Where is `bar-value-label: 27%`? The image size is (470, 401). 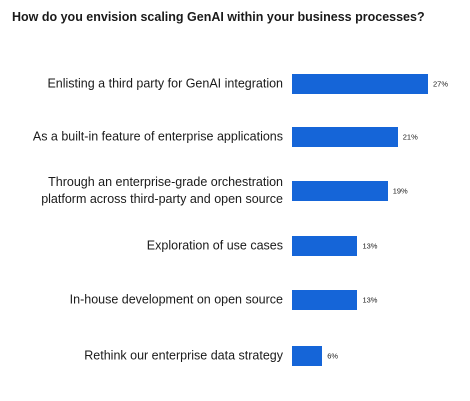
bar-value-label: 27% is located at coordinates (441, 84).